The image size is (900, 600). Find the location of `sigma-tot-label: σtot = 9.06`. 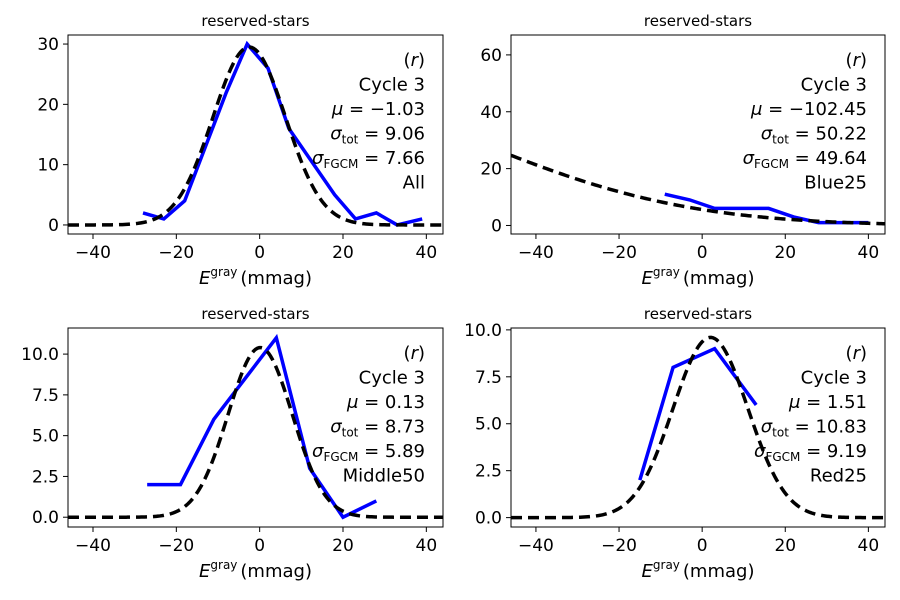

sigma-tot-label: σtot = 9.06 is located at coordinates (377, 135).